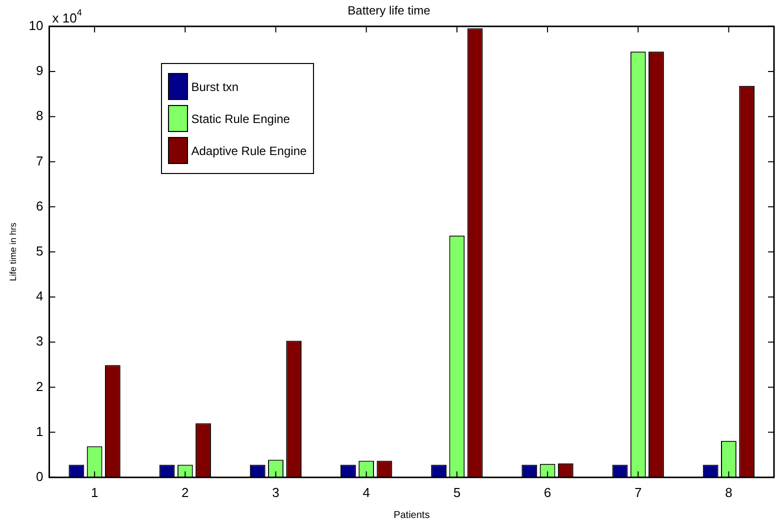  What do you see at coordinates (276, 492) in the screenshot?
I see `x-tick-label: 3` at bounding box center [276, 492].